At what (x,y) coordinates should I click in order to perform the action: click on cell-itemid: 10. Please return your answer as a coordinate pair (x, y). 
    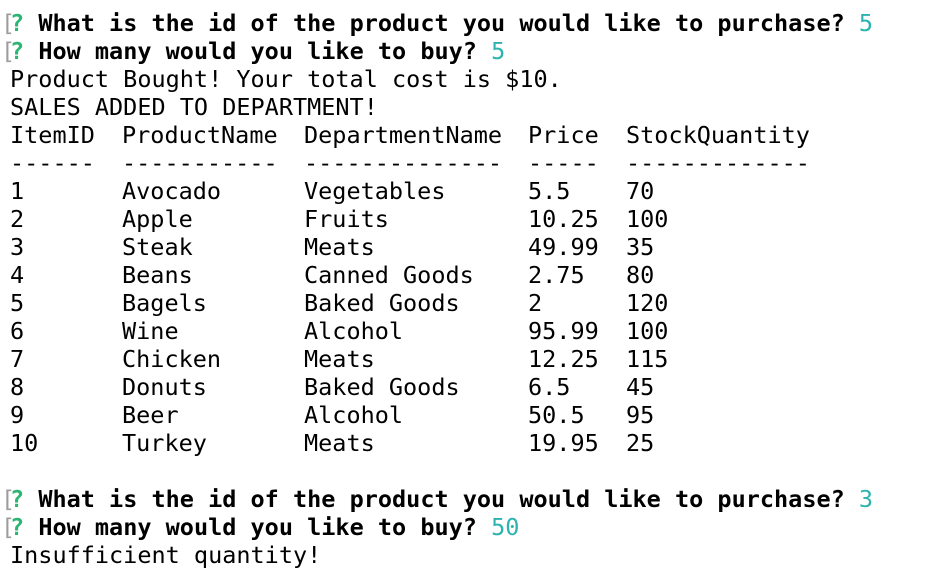
    Looking at the image, I should click on (24, 443).